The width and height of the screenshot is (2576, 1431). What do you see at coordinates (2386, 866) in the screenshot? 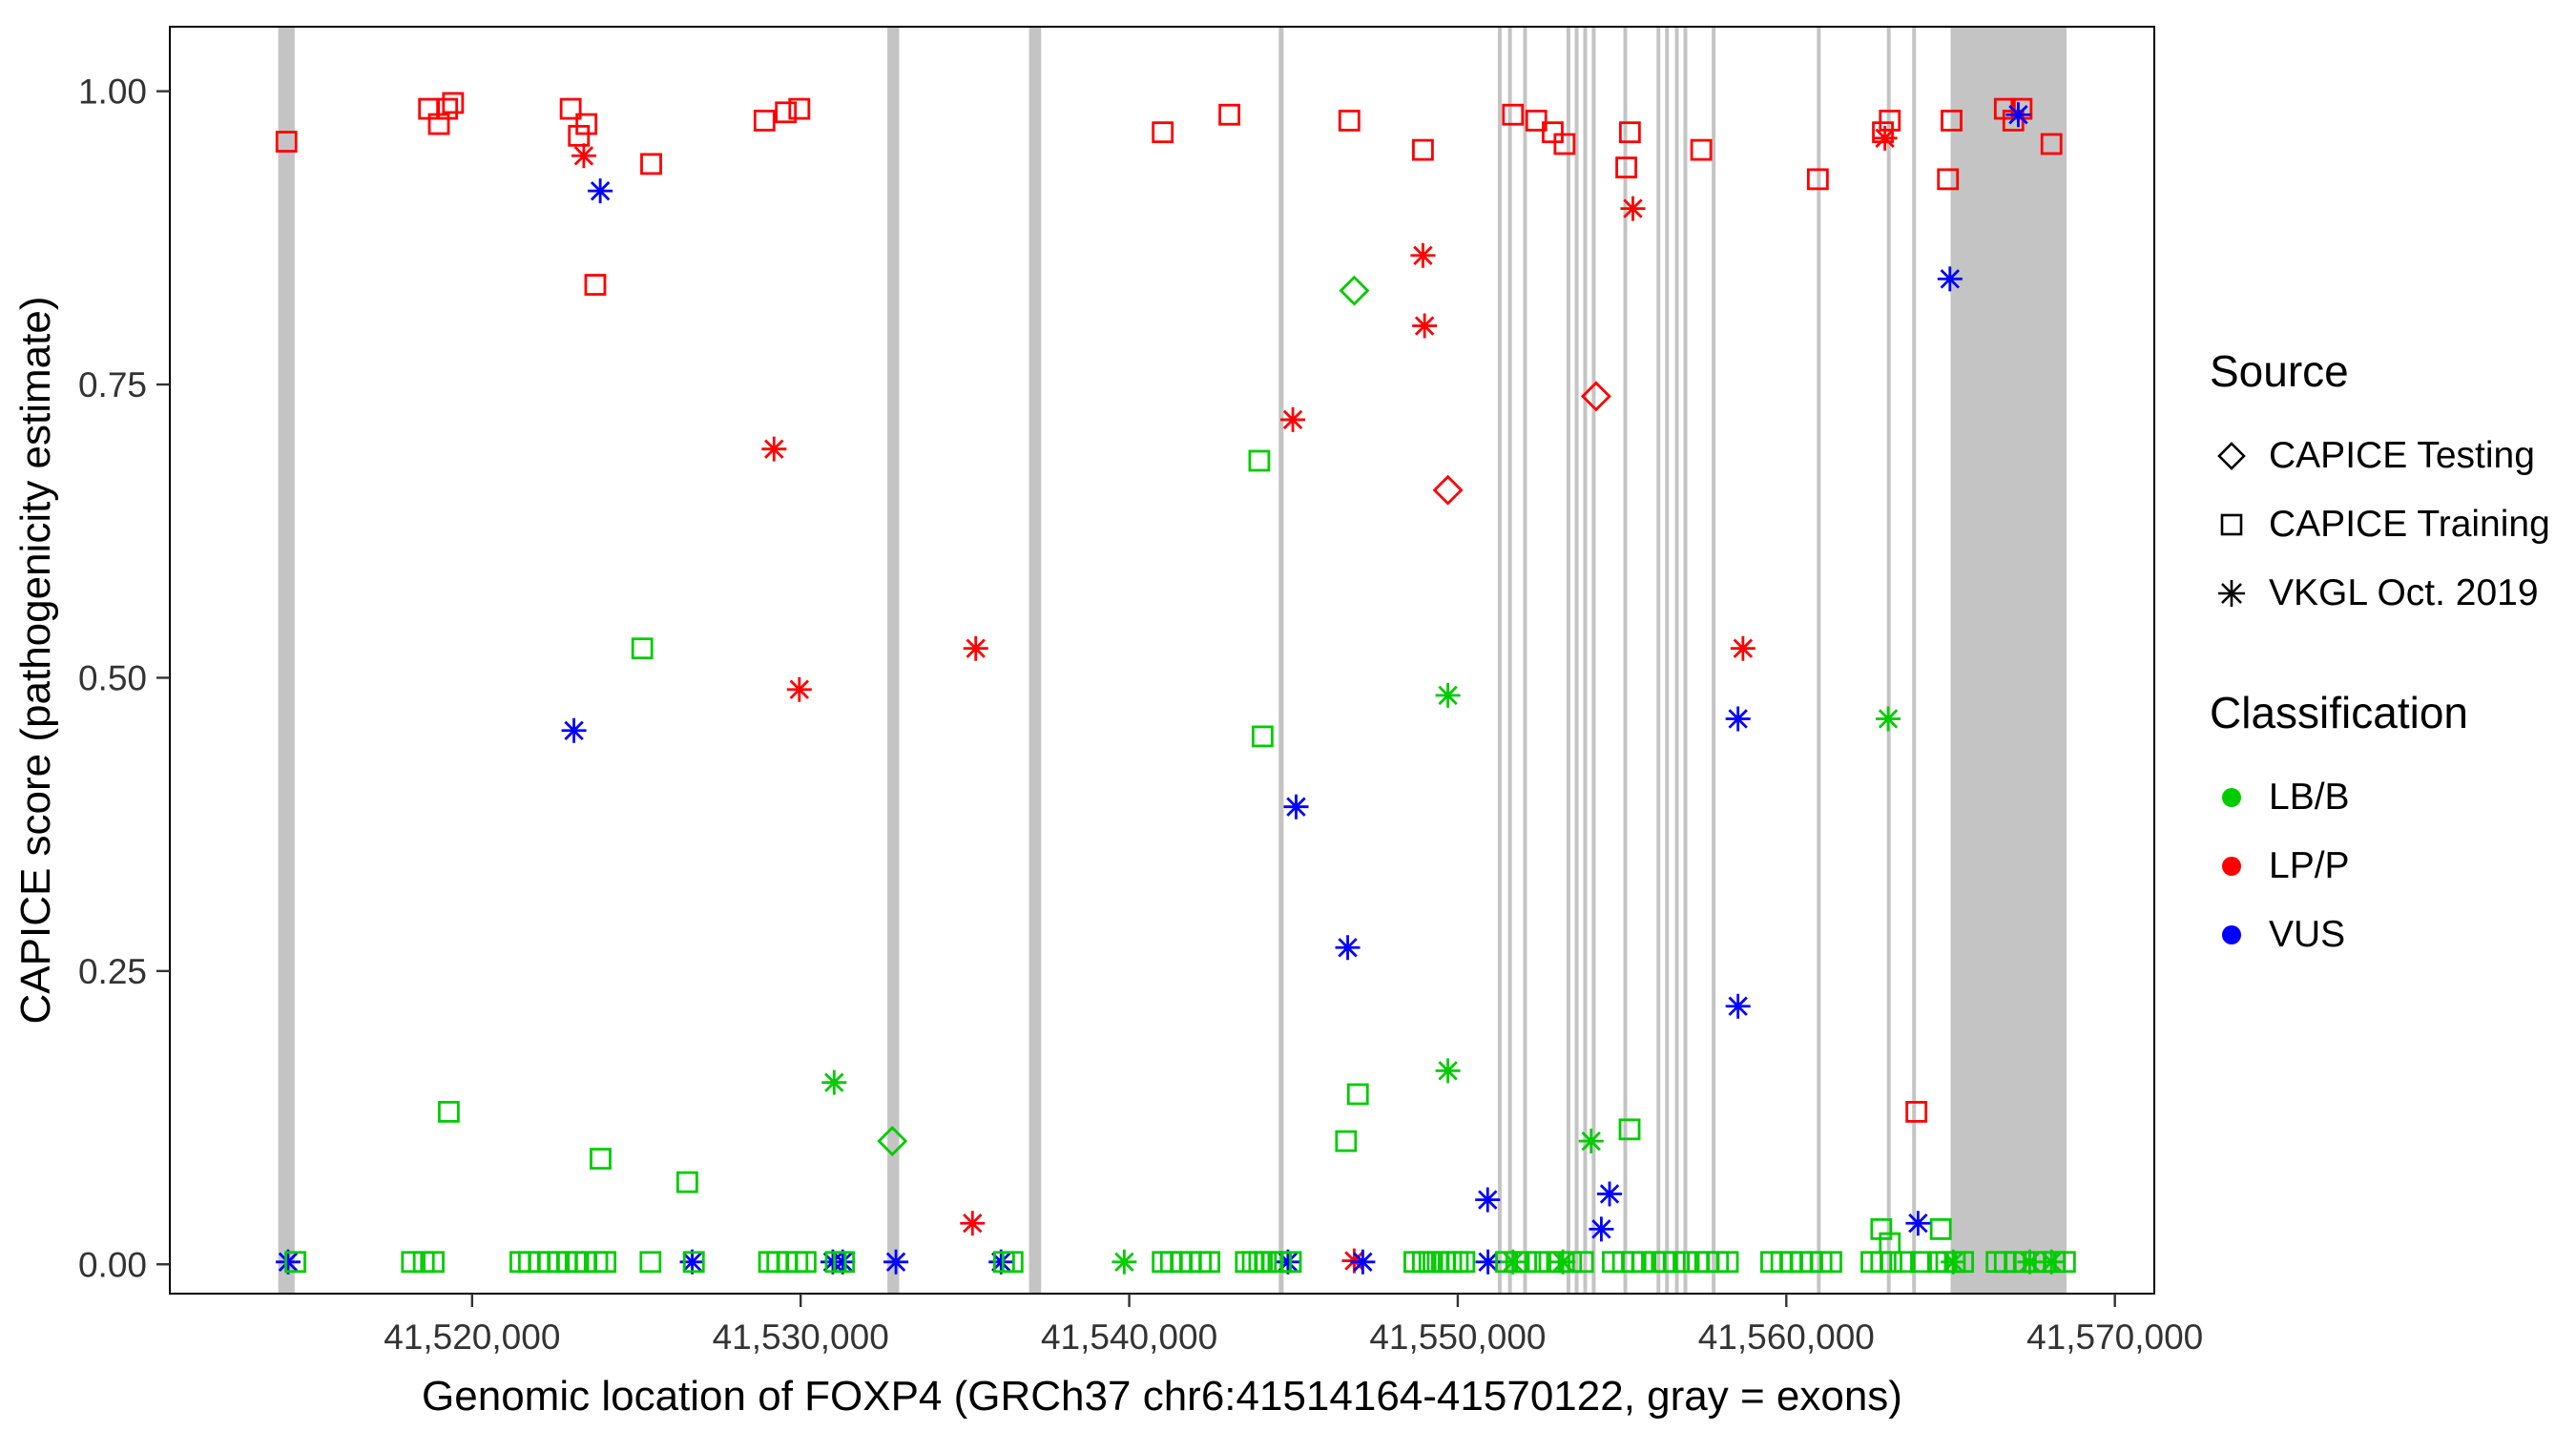
I see `legend-item-lpp: LP/P` at bounding box center [2386, 866].